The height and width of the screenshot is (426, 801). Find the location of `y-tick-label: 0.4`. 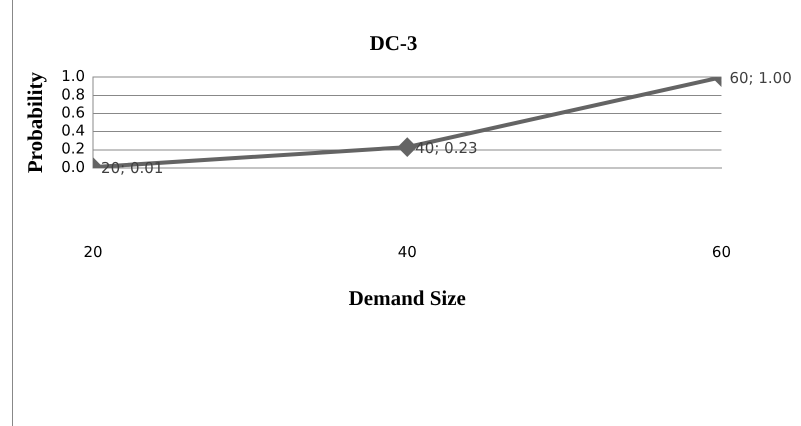

y-tick-label: 0.4 is located at coordinates (73, 131).